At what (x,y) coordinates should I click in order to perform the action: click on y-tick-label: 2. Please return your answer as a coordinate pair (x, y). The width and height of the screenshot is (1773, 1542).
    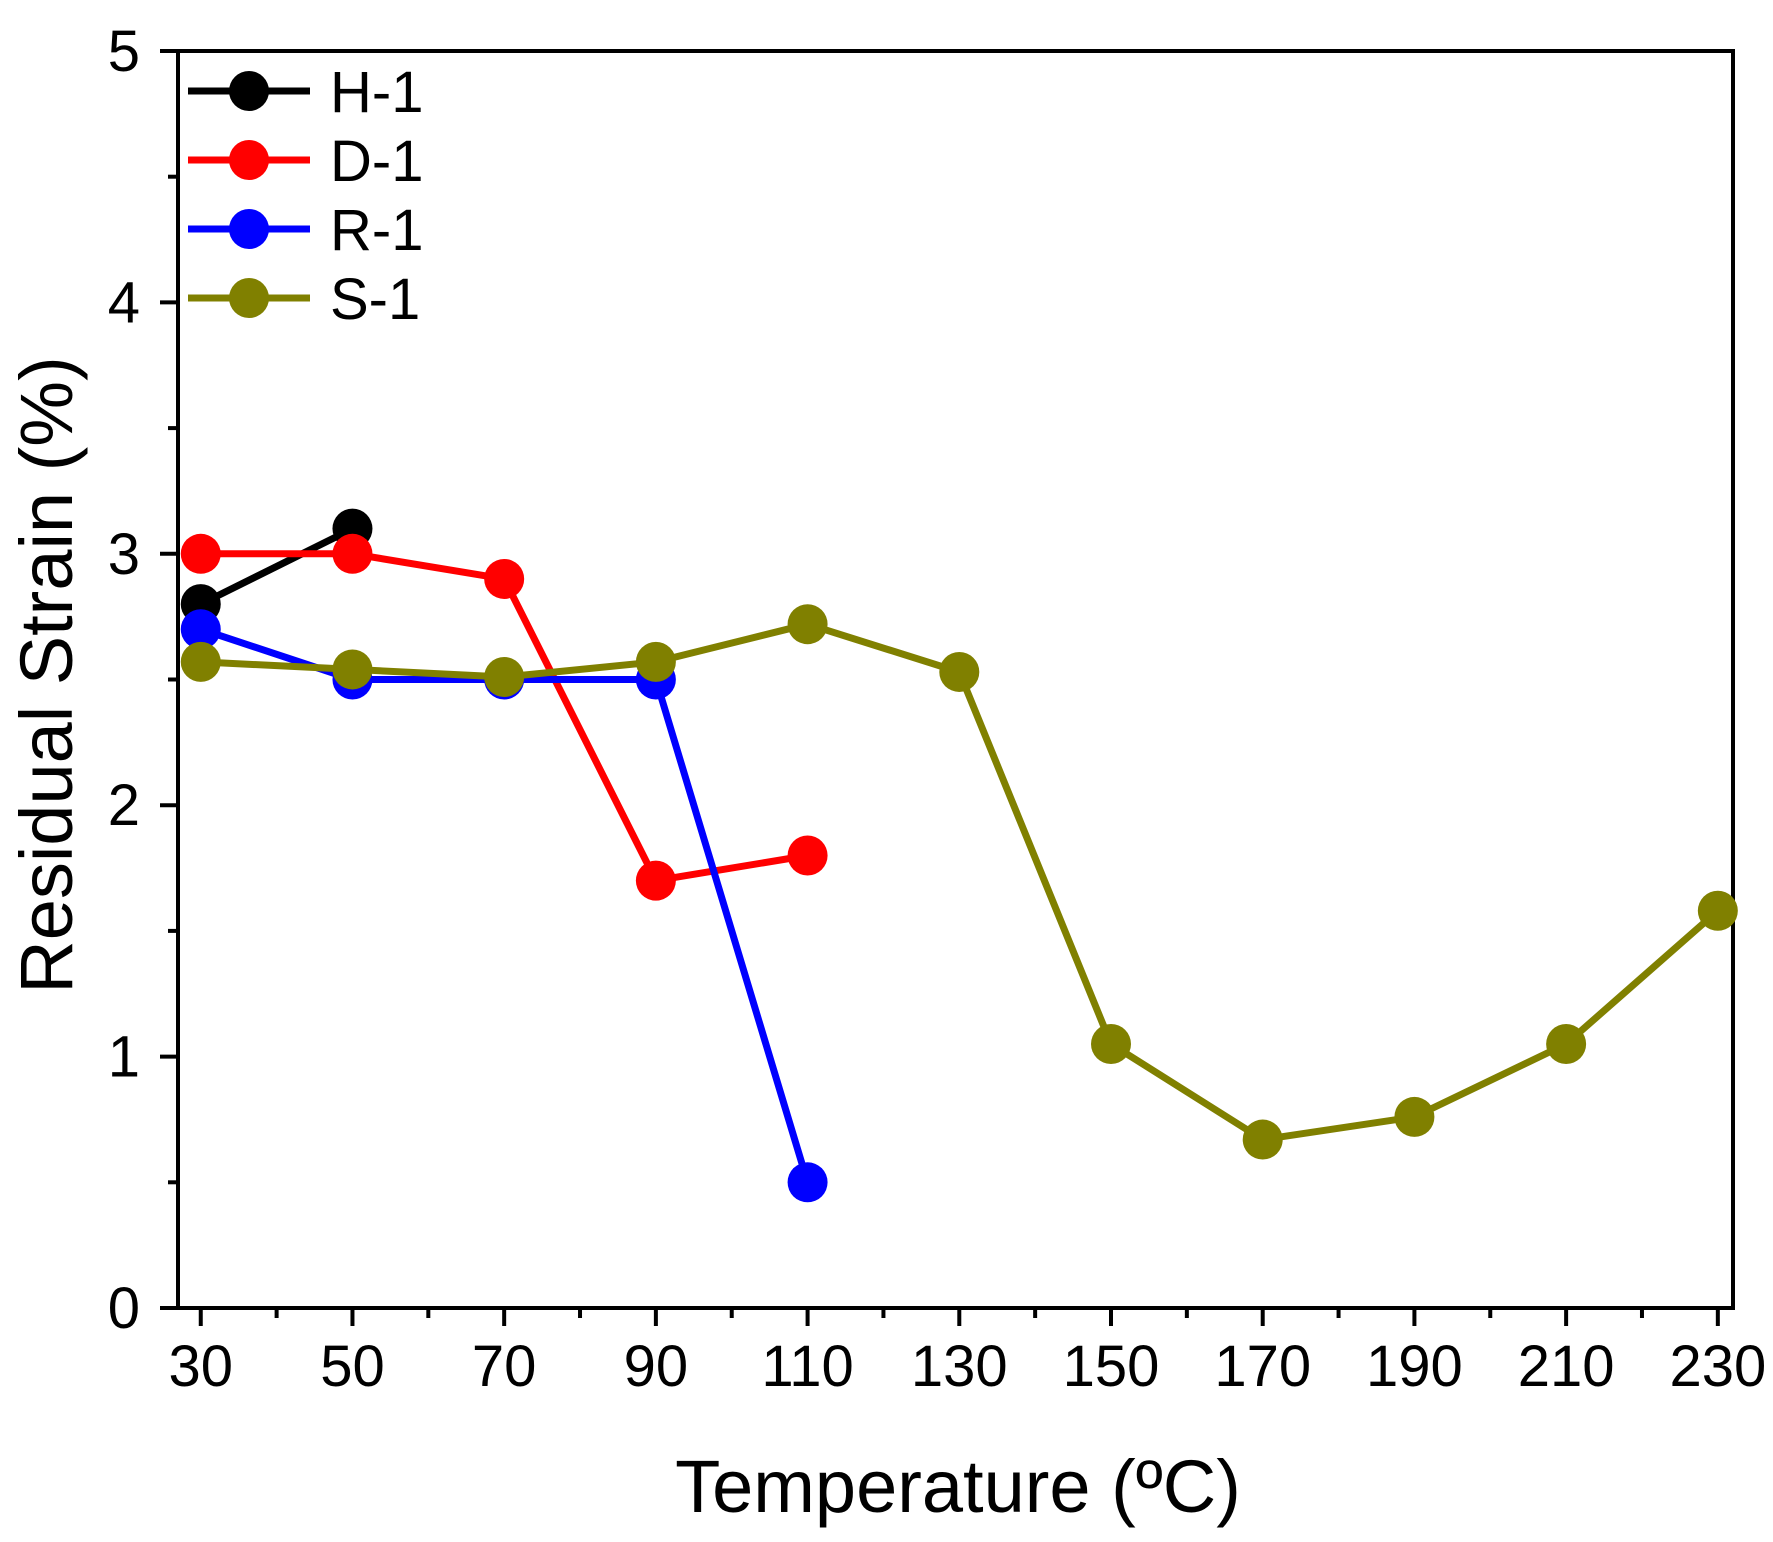
    Looking at the image, I should click on (124, 805).